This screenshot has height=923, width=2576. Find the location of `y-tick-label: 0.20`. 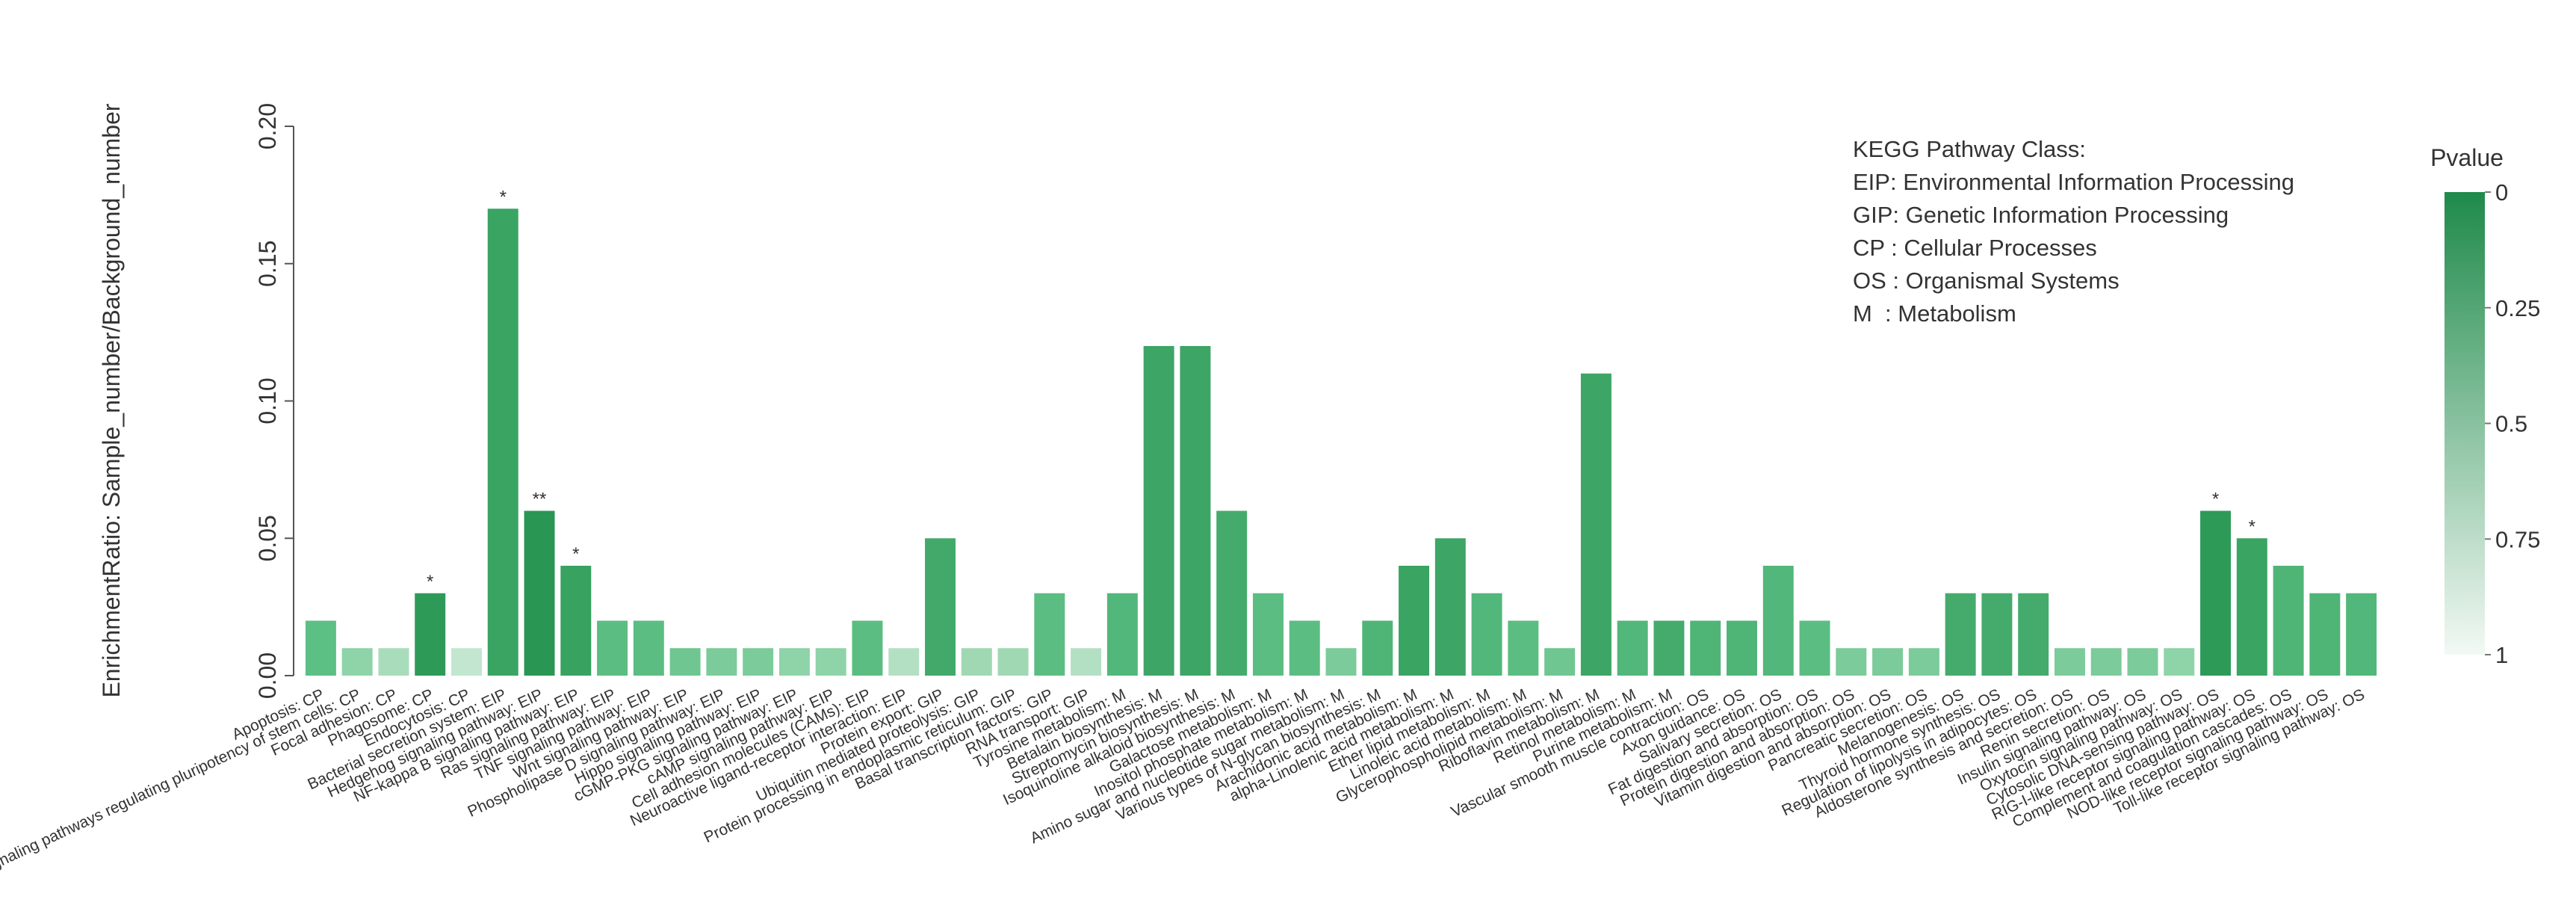

y-tick-label: 0.20 is located at coordinates (267, 126).